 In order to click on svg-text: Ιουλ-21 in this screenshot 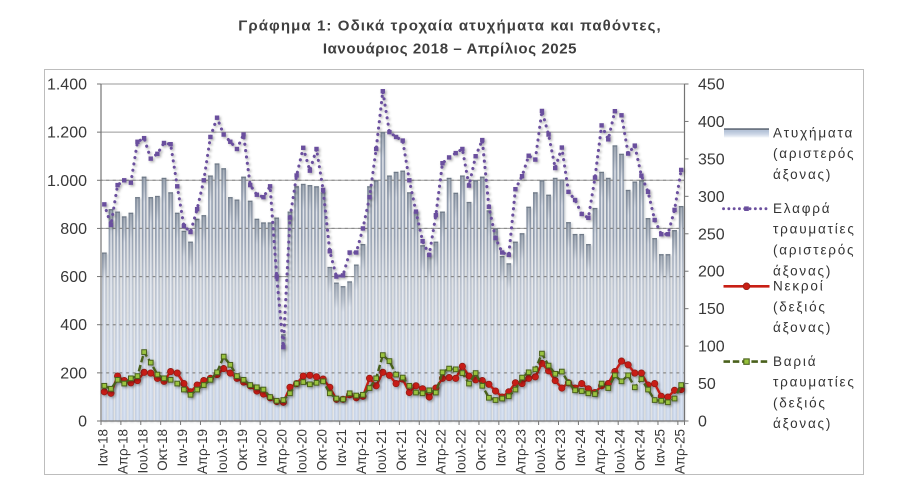, I will do `click(381, 451)`.